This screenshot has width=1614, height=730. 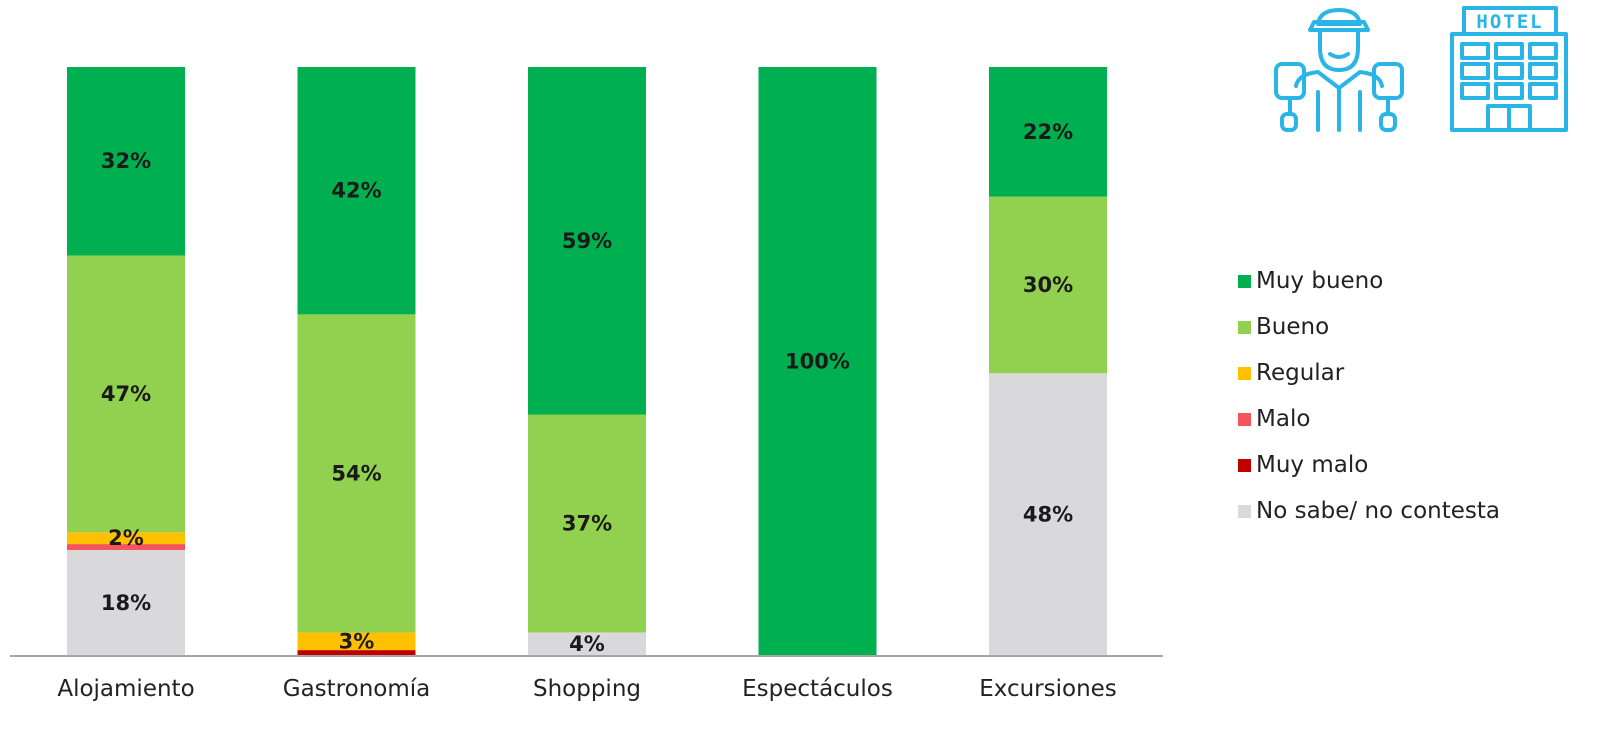 What do you see at coordinates (125, 689) in the screenshot?
I see `category-label-0: Alojamiento` at bounding box center [125, 689].